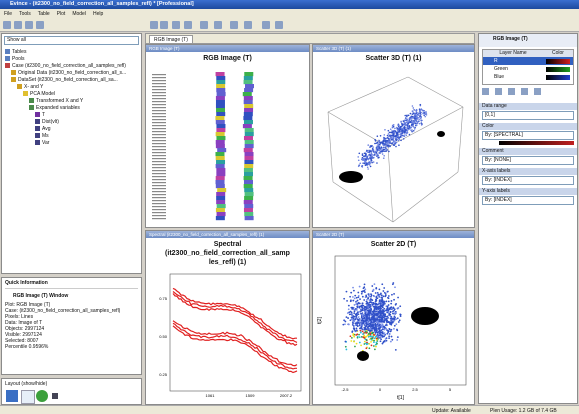 Image resolution: width=579 pixels, height=414 pixels. I want to click on quick-info-line: Objects: 2997124, so click(25, 329).